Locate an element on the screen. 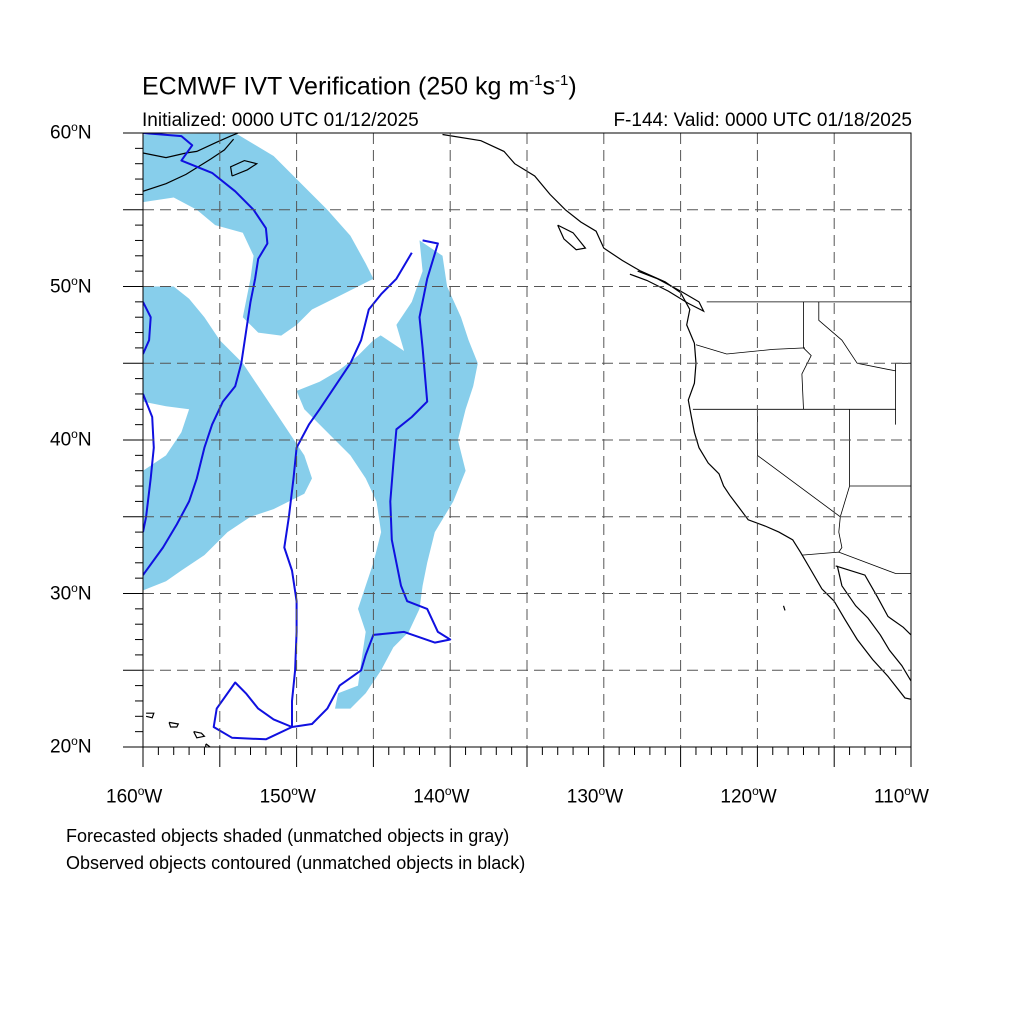 The image size is (1024, 1024). lat-tick-label: 50oN is located at coordinates (71, 285).